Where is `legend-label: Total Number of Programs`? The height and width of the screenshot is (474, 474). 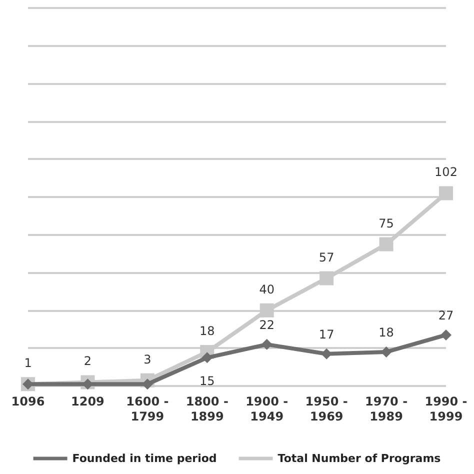
legend-label: Total Number of Programs is located at coordinates (360, 458).